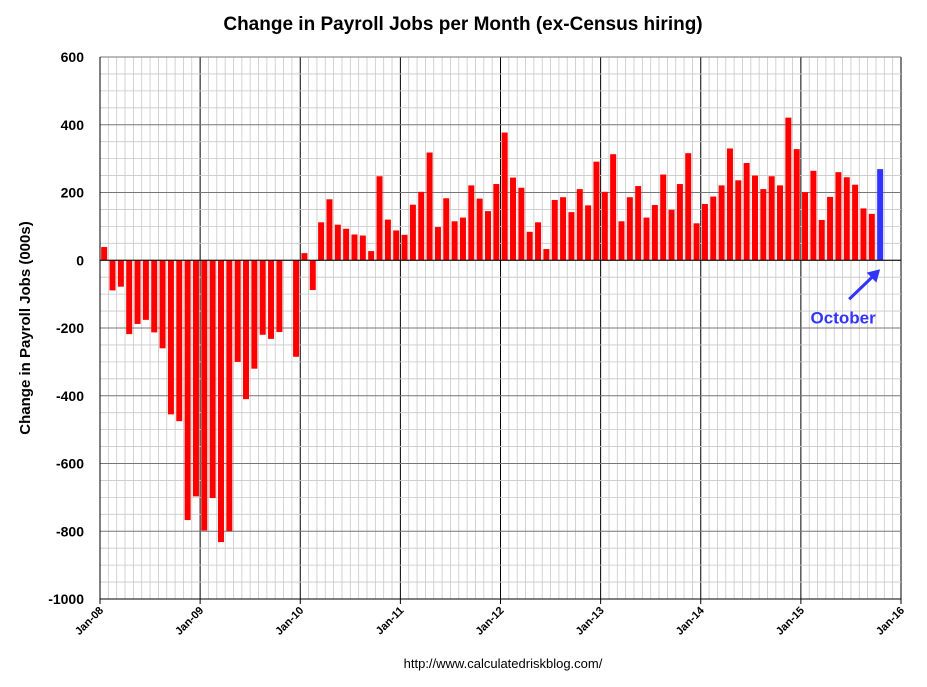 Image resolution: width=927 pixels, height=687 pixels. Describe the element at coordinates (70, 328) in the screenshot. I see `y-tick-label: -200` at that location.